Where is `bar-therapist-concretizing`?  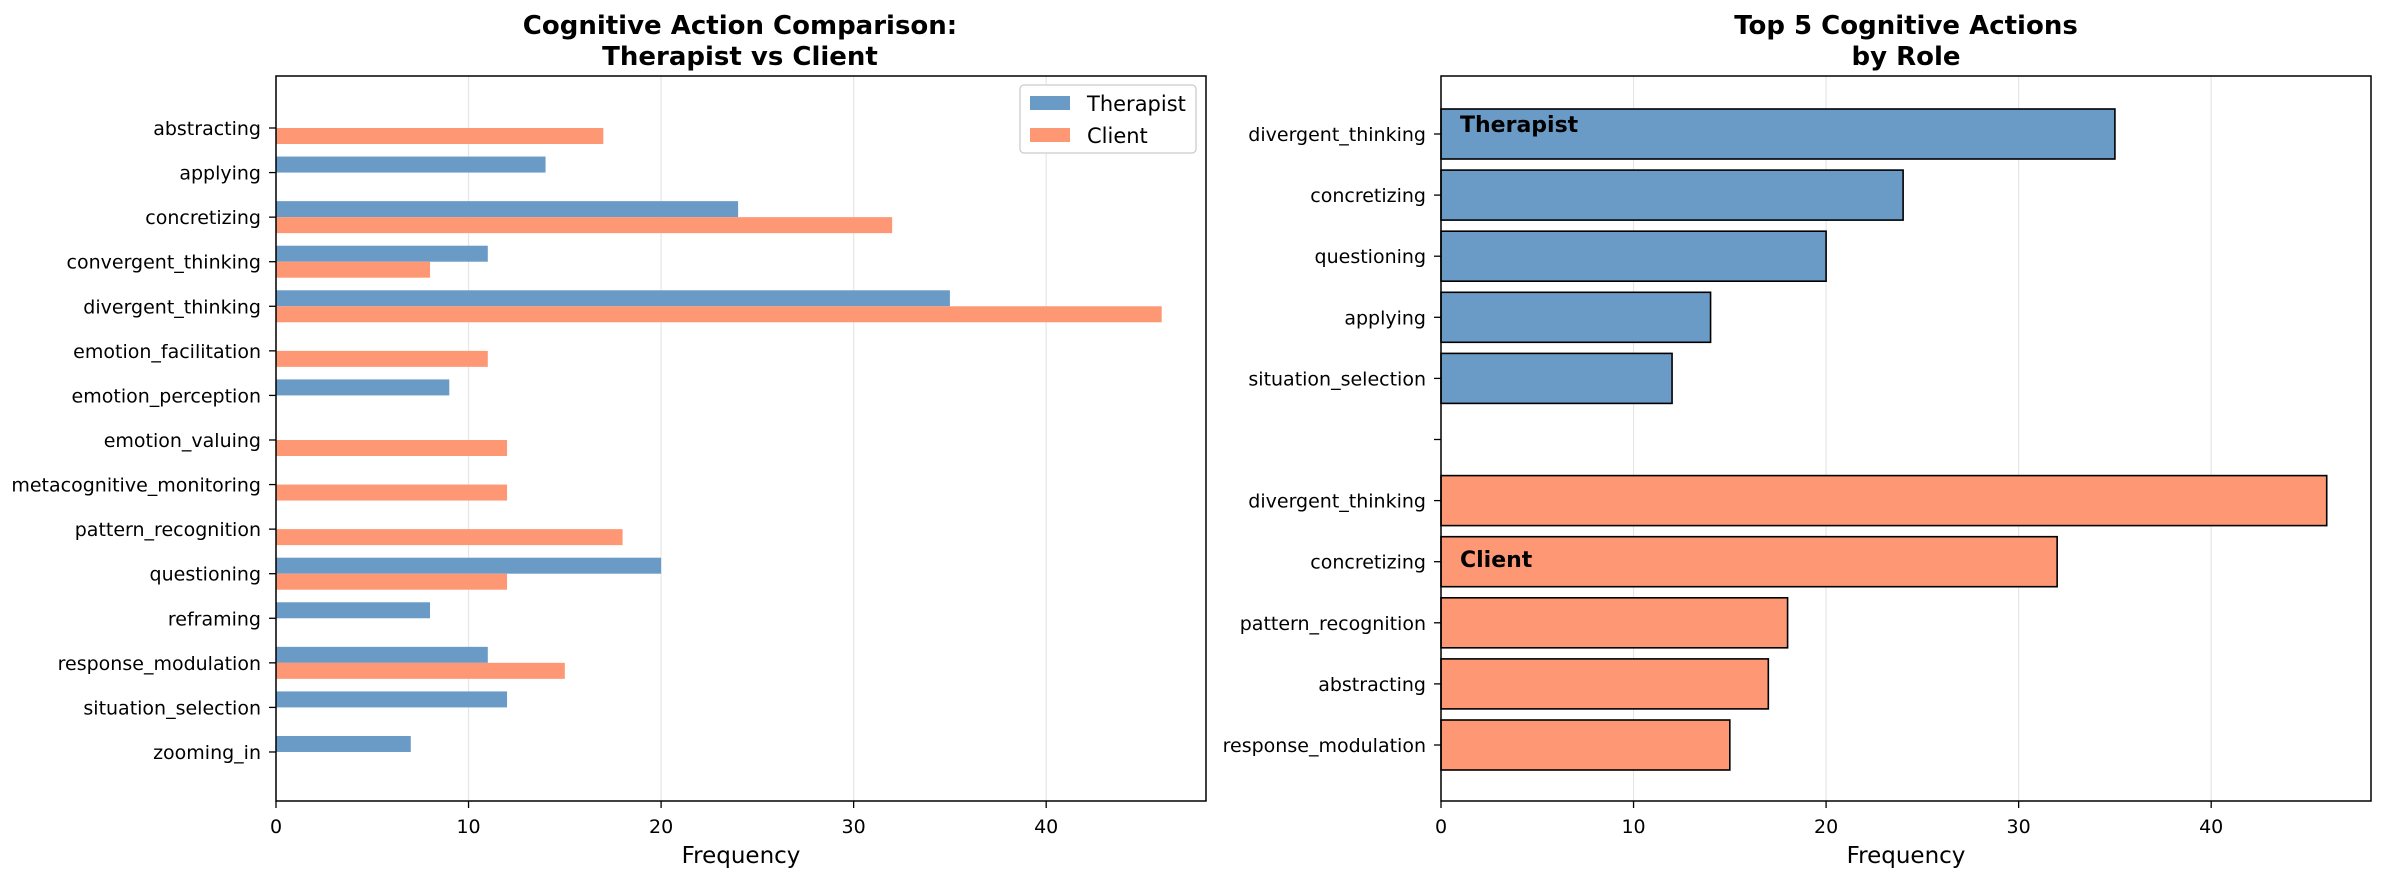
bar-therapist-concretizing is located at coordinates (507, 209).